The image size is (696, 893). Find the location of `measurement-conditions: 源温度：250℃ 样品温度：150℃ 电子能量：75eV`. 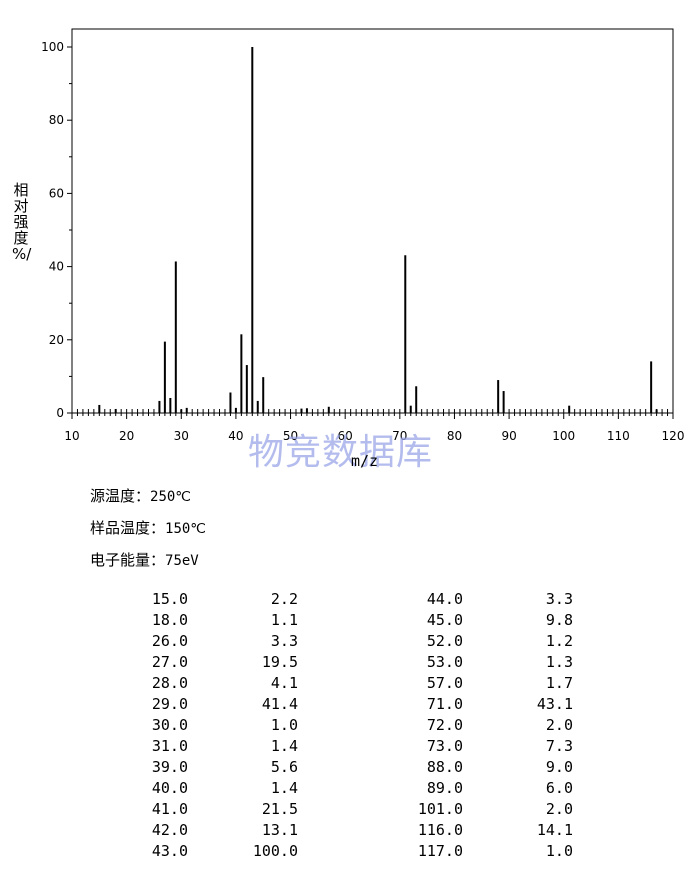

measurement-conditions: 源温度：250℃ 样品温度：150℃ 电子能量：75eV is located at coordinates (148, 532).